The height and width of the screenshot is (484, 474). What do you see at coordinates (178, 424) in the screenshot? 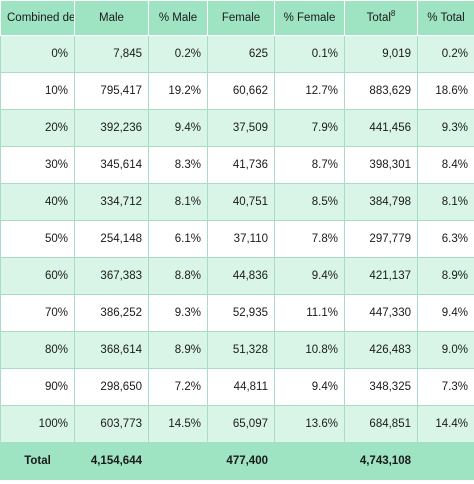
I see `cell-pct-male: 14.5%` at bounding box center [178, 424].